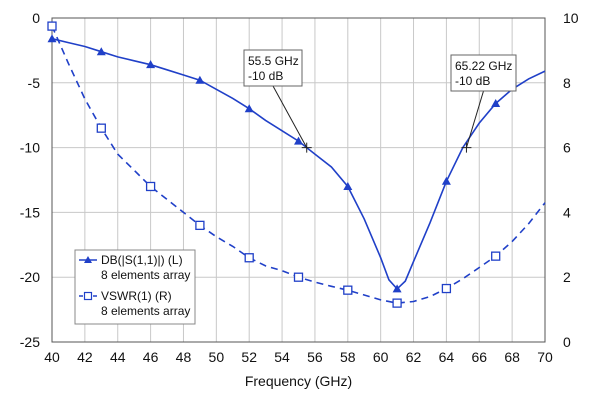  What do you see at coordinates (217, 357) in the screenshot?
I see `x-tick-label: 50` at bounding box center [217, 357].